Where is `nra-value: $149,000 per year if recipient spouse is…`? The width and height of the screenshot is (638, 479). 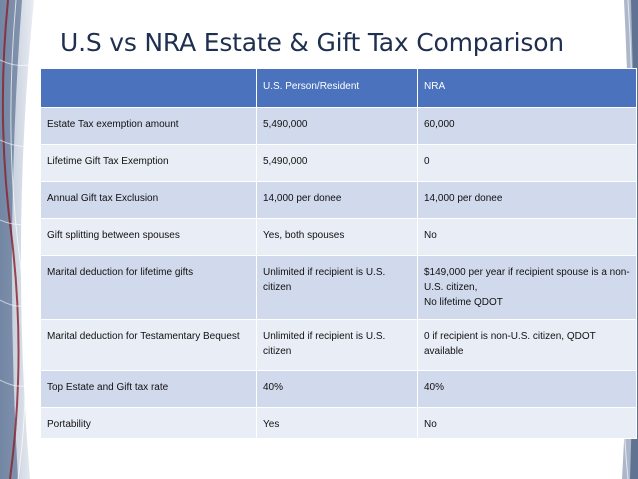
nra-value: $149,000 per year if recipient spouse is… is located at coordinates (527, 287).